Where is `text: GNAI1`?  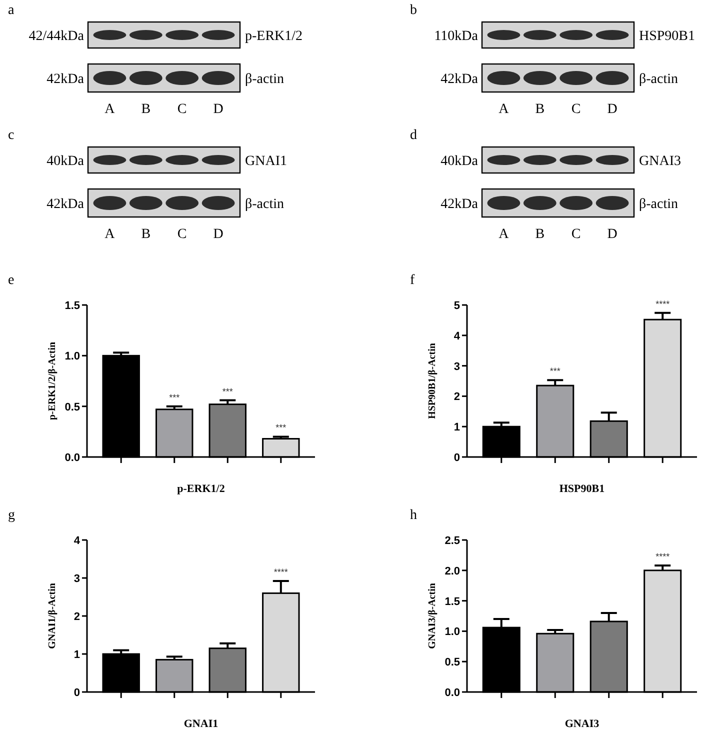 text: GNAI1 is located at coordinates (266, 161).